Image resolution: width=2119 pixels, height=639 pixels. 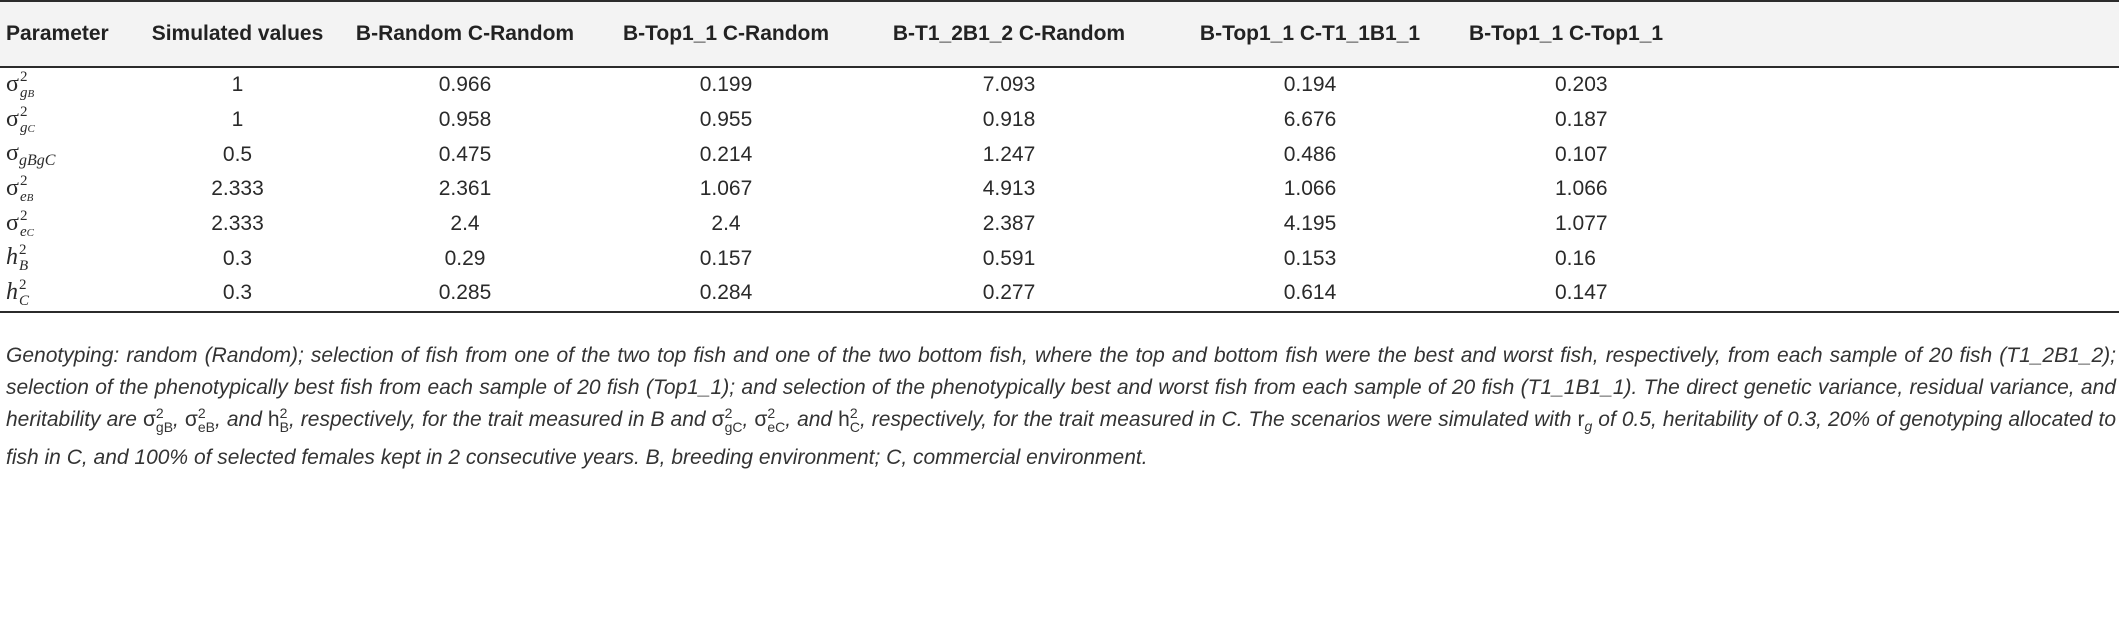 I want to click on table-row: h 2 C 0.3 0.285 0.284 0.277 0.614 0.147, so click(x=1059, y=294).